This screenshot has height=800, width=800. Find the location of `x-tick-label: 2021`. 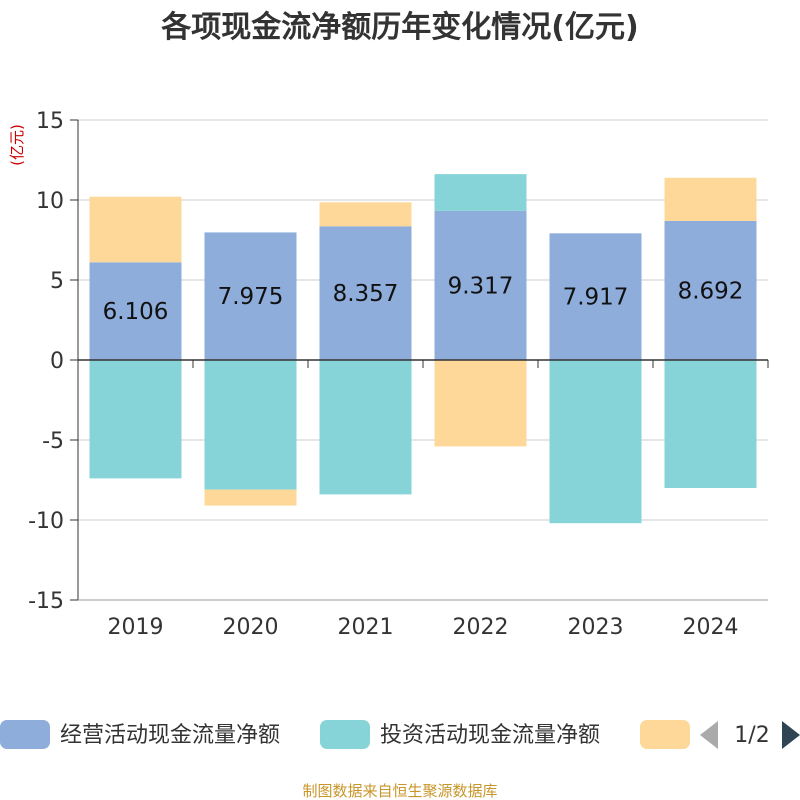

x-tick-label: 2021 is located at coordinates (366, 627).